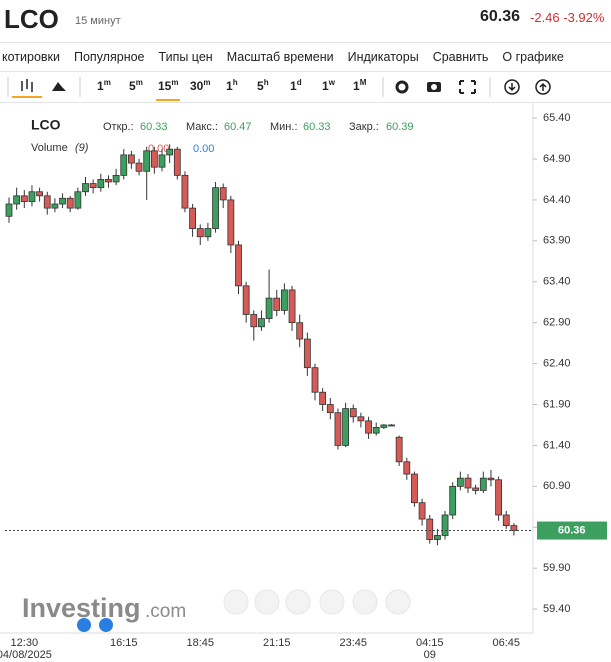  What do you see at coordinates (139, 82) in the screenshot?
I see `interval-unit: m` at bounding box center [139, 82].